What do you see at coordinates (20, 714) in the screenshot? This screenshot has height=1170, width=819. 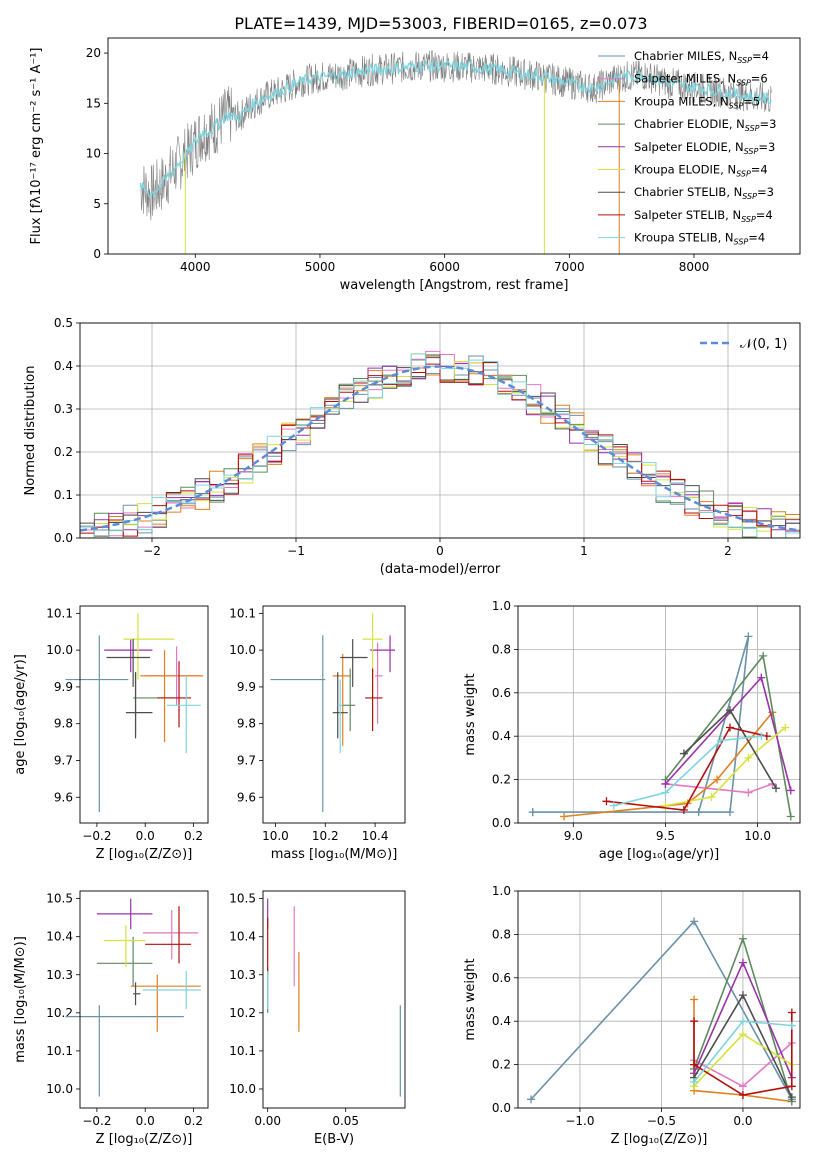 I see `y-axis-label: age [log₁₀(age/yr)]` at bounding box center [20, 714].